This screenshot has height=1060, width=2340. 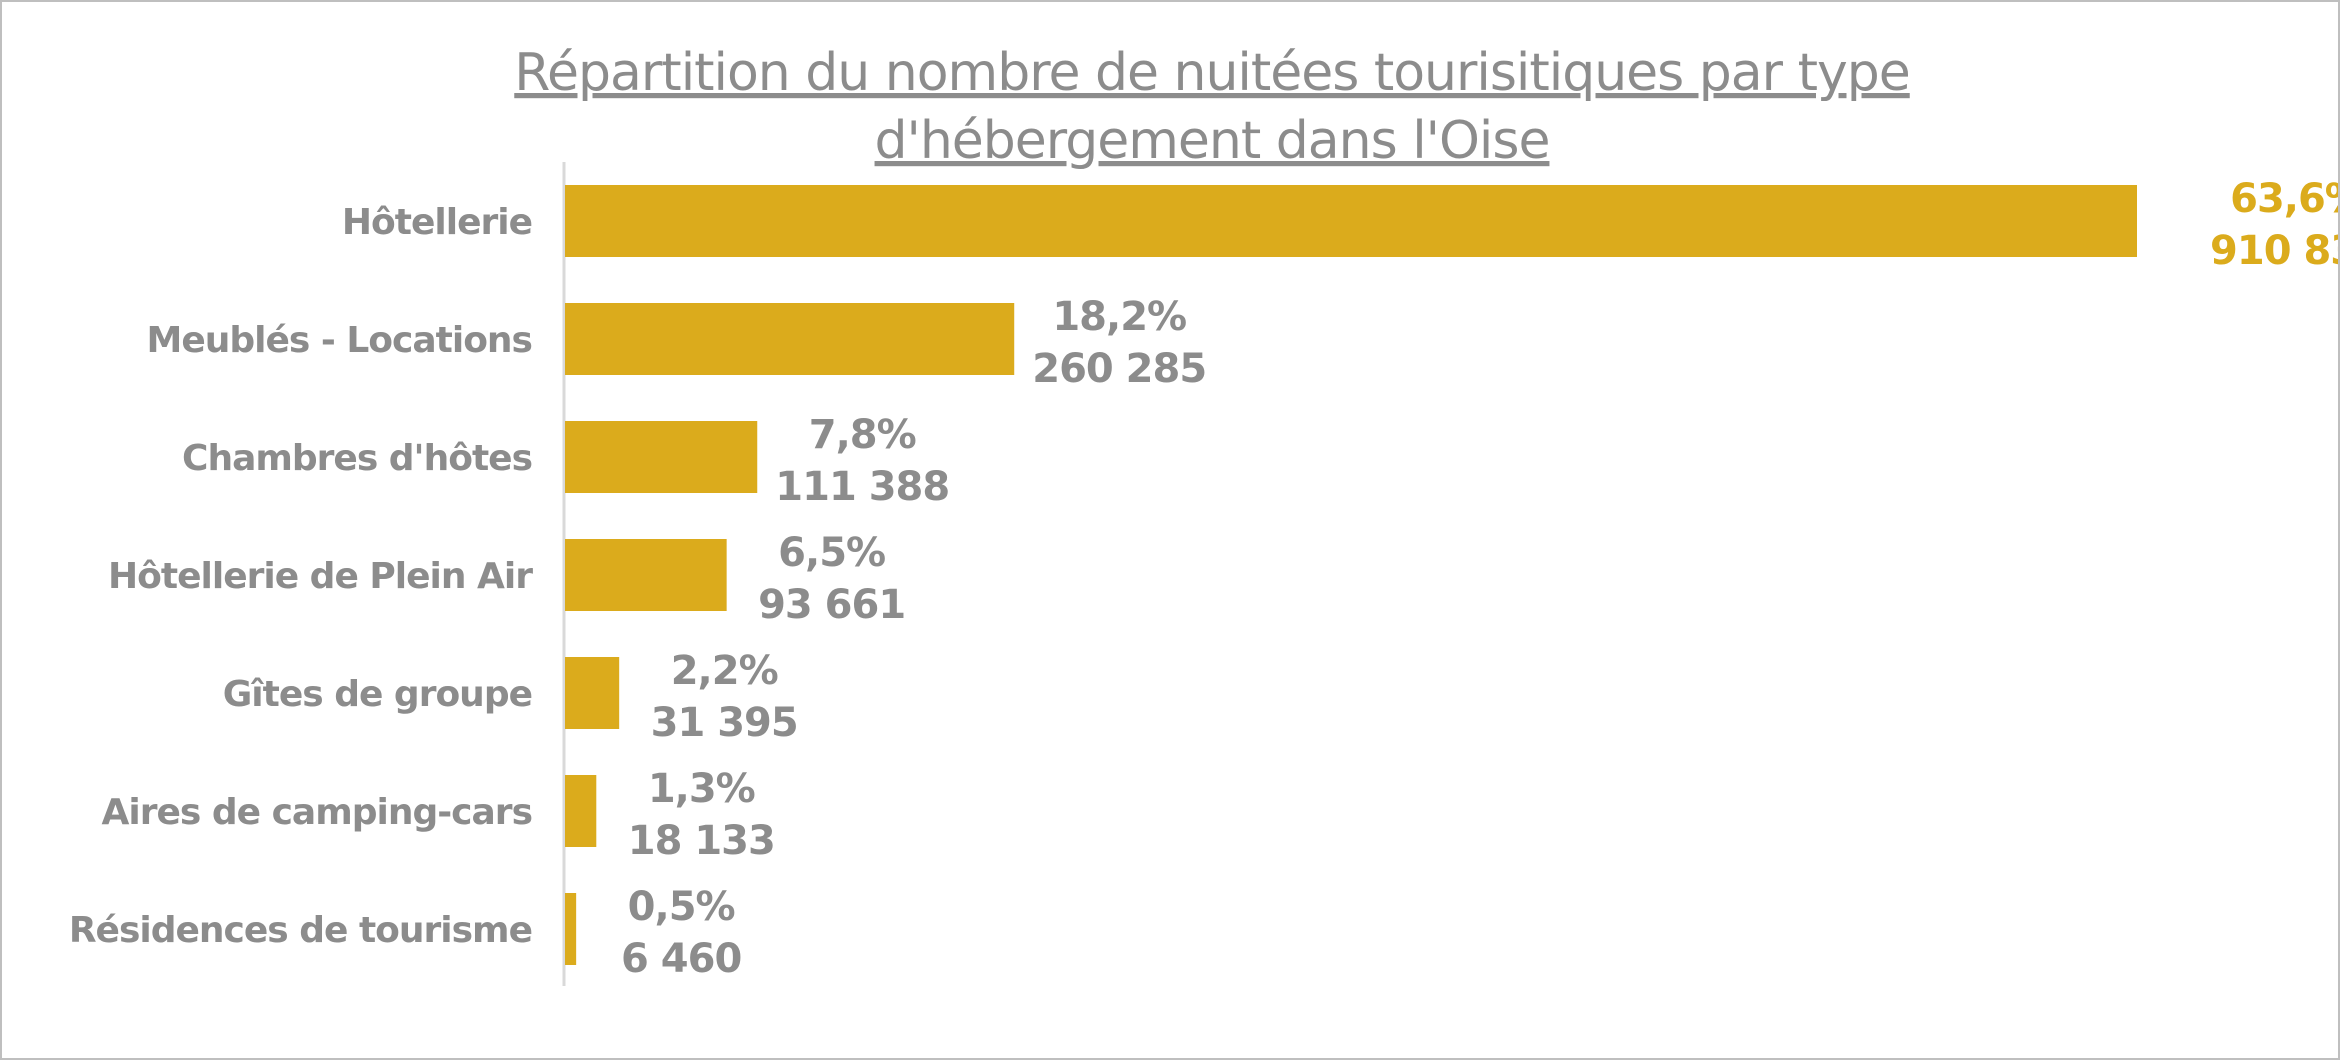 I want to click on percent-label-hotellerie: 63,6%, so click(x=2284, y=199).